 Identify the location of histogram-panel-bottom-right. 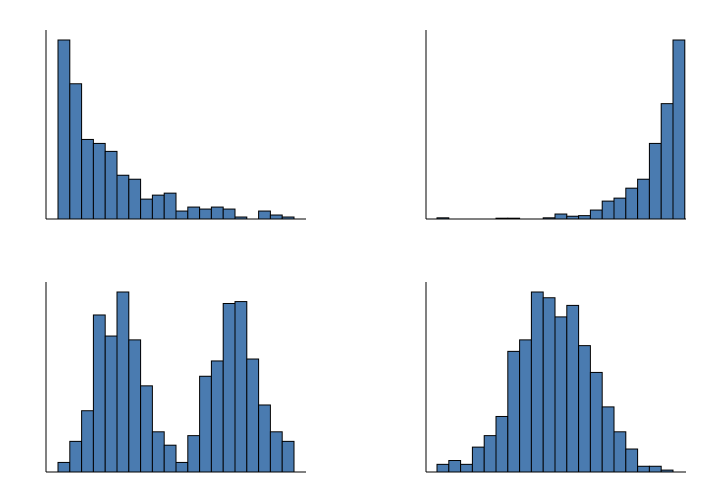
(555, 377).